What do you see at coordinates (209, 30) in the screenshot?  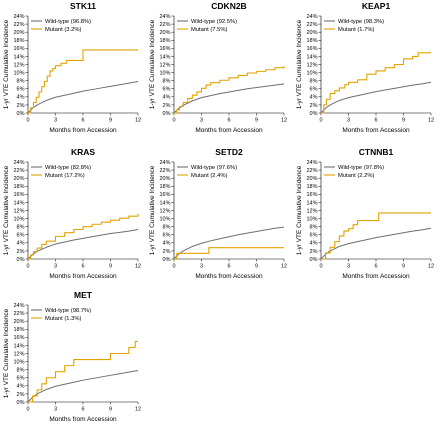 I see `legend-label-mutant: Mutant (7.5%)` at bounding box center [209, 30].